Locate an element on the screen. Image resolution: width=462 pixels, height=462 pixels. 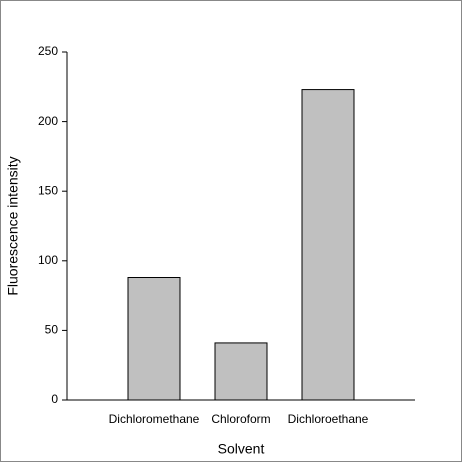
y-tick-label: 100 is located at coordinates (48, 260).